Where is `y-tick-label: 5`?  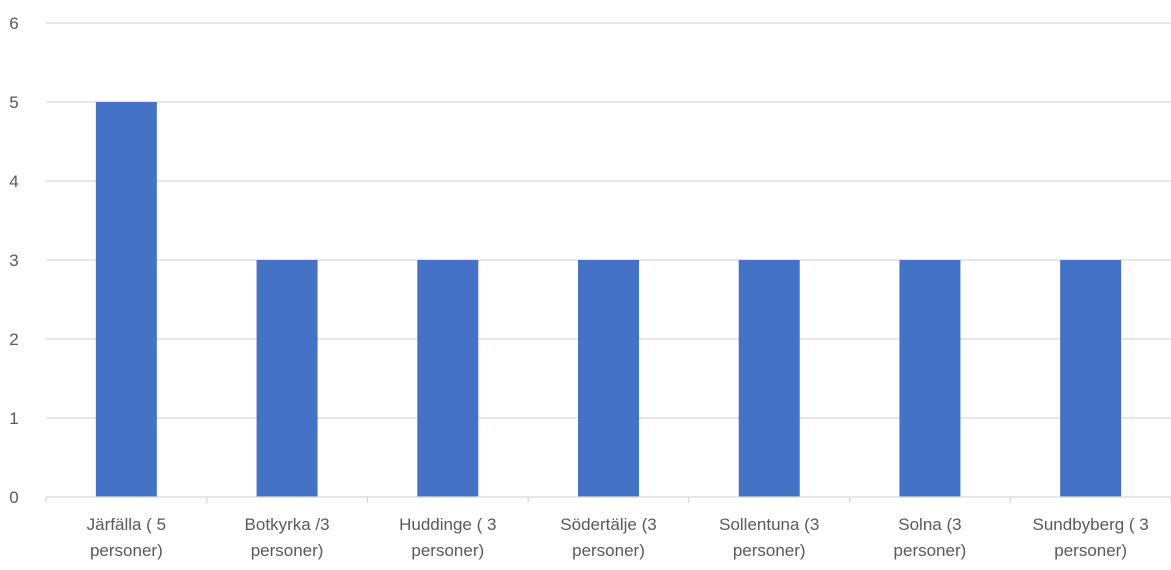 y-tick-label: 5 is located at coordinates (13, 102).